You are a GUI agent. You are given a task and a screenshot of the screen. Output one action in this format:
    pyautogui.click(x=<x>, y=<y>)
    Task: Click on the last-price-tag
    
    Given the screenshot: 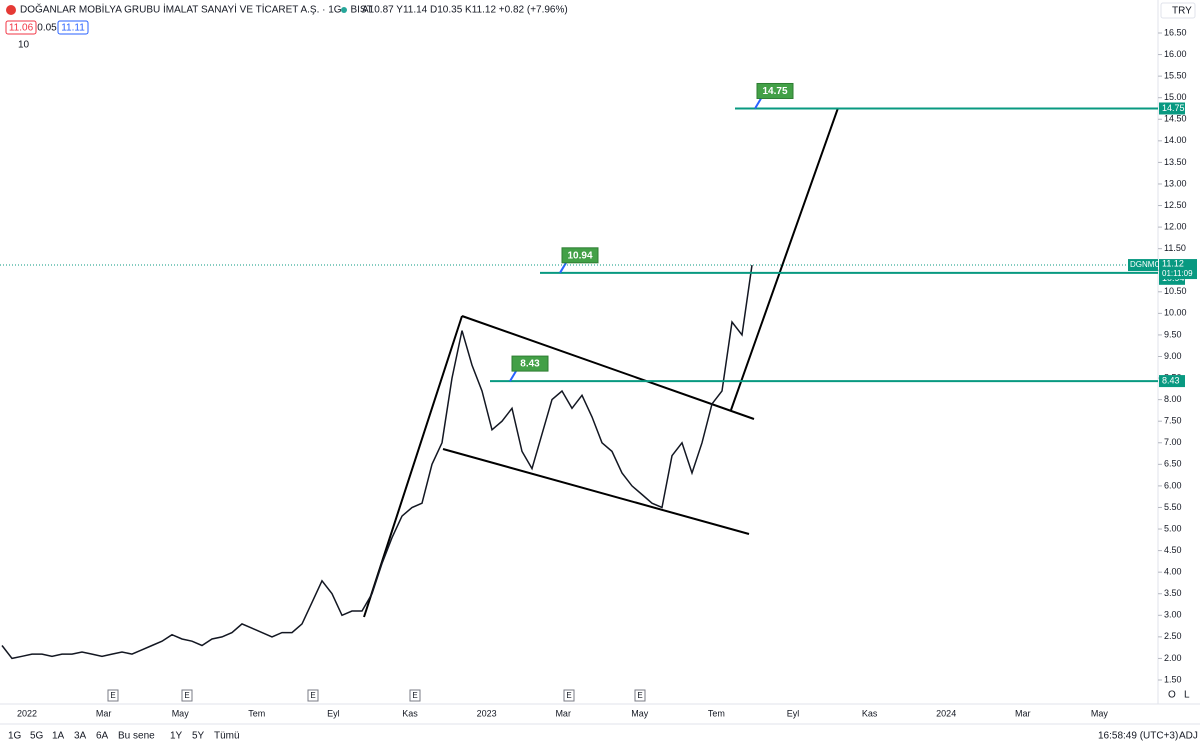 What is the action you would take?
    pyautogui.click(x=1178, y=269)
    